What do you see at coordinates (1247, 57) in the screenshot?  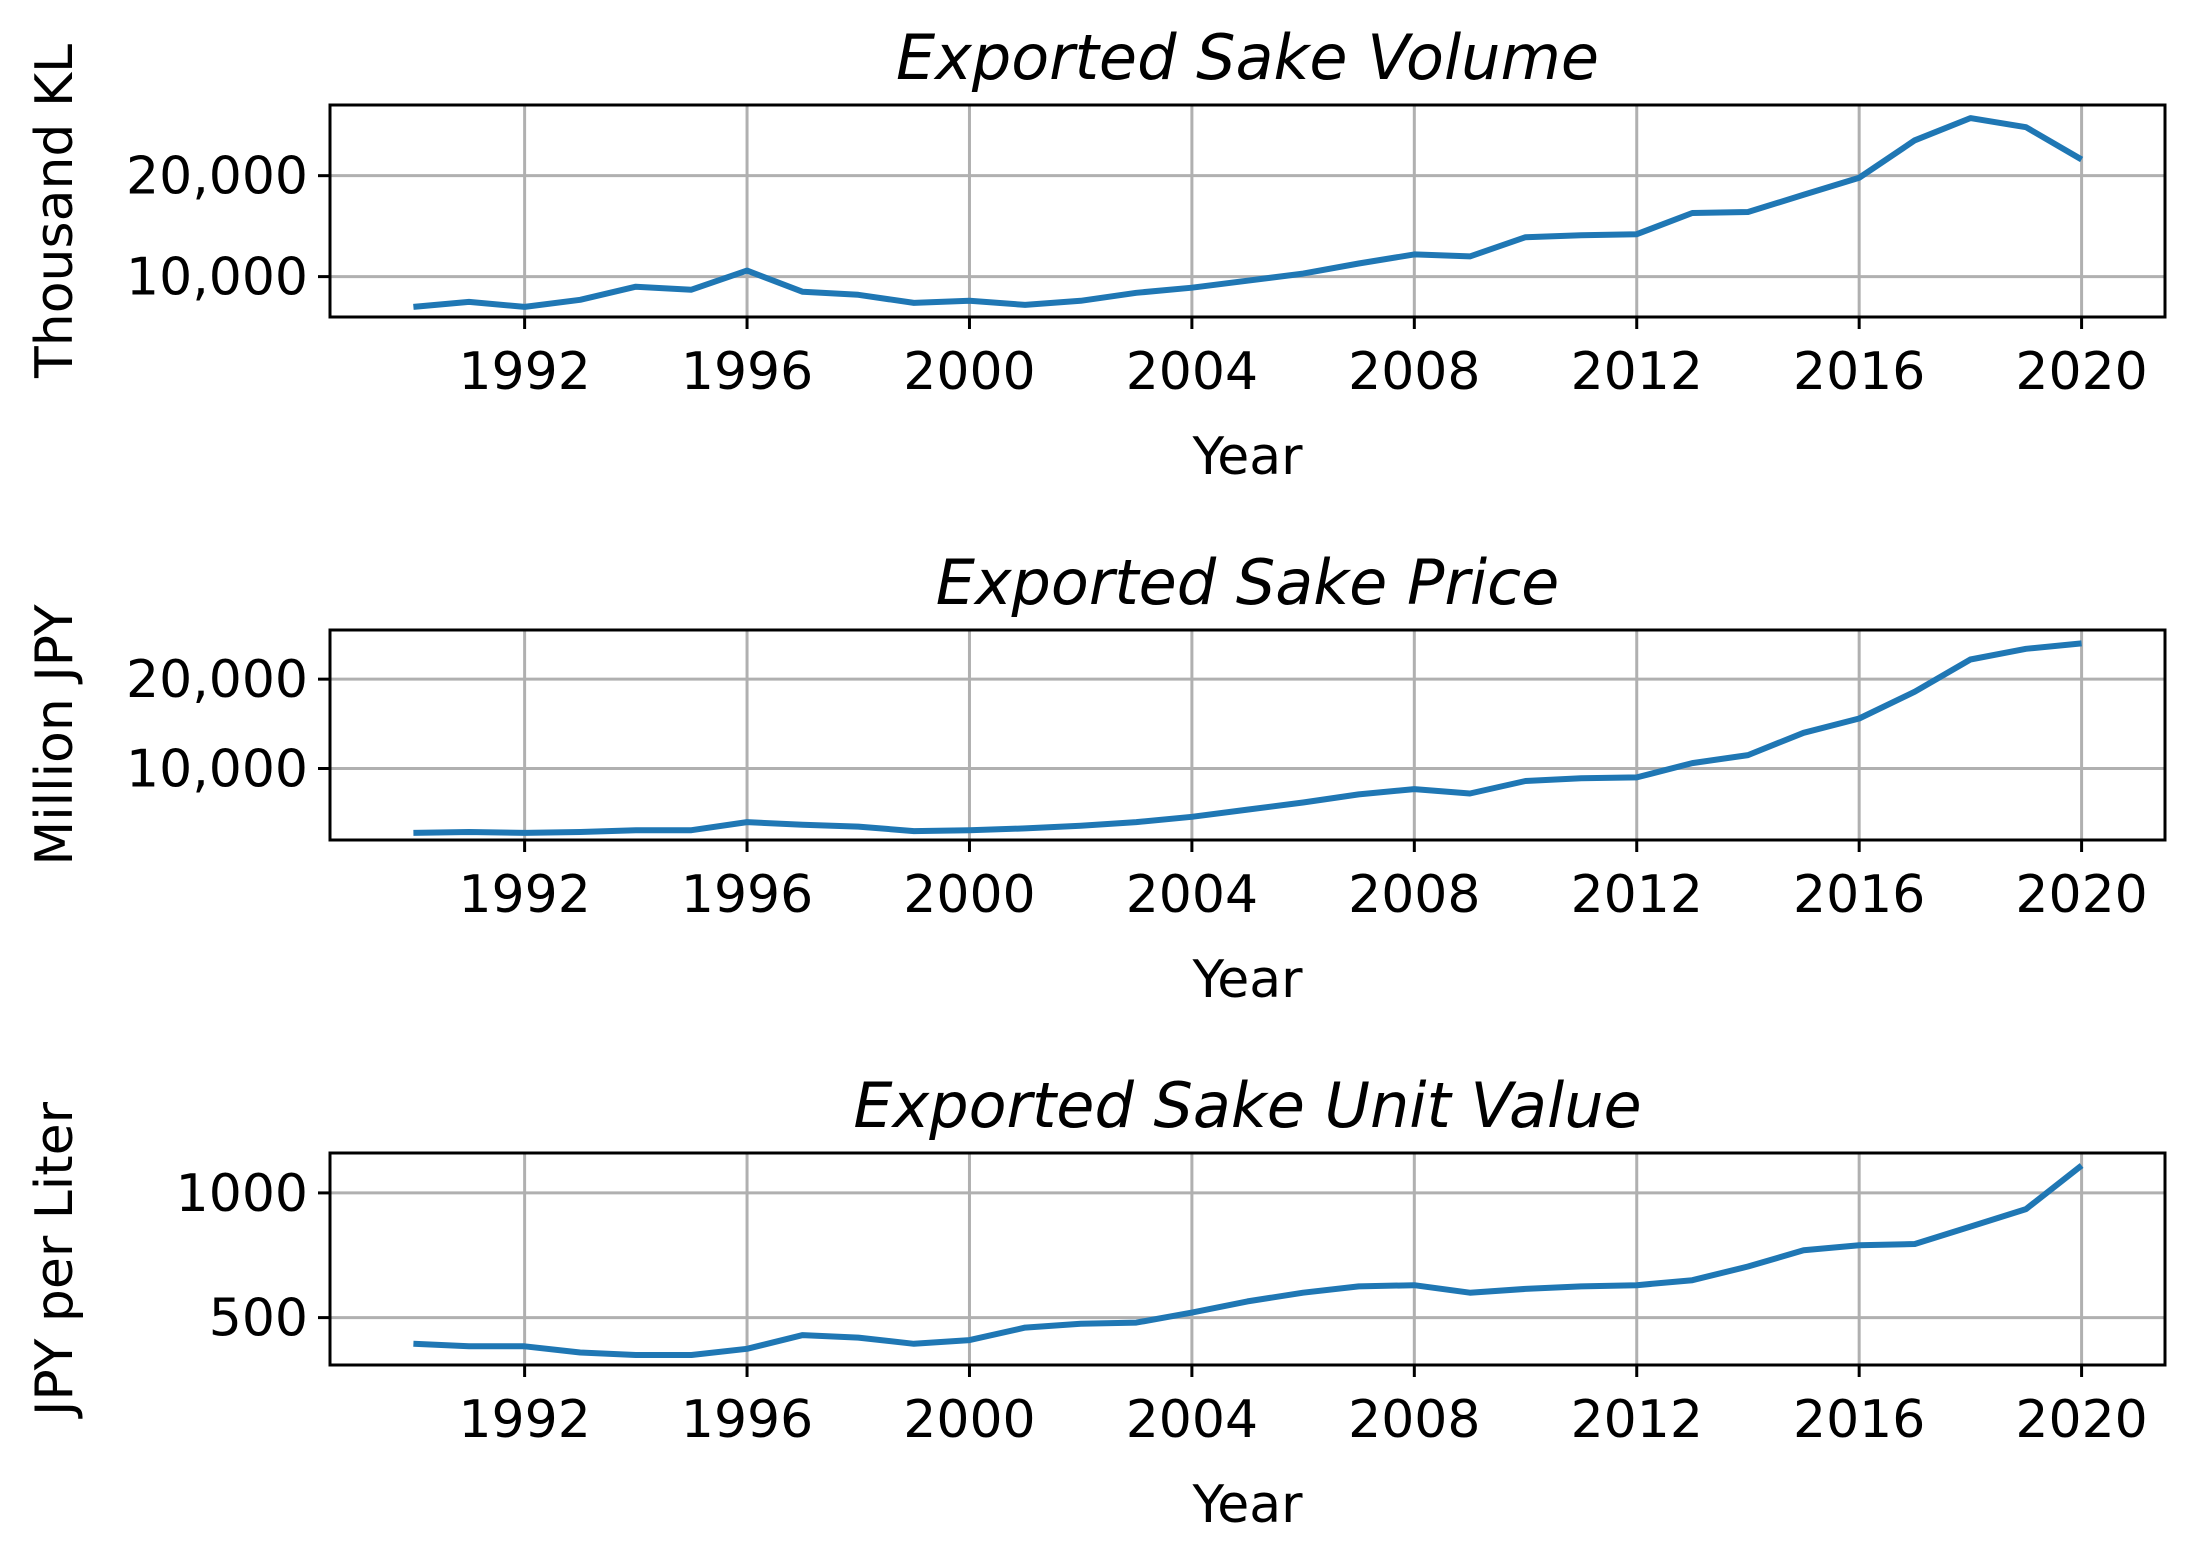 I see `chart-title: Exported Sake Volume` at bounding box center [1247, 57].